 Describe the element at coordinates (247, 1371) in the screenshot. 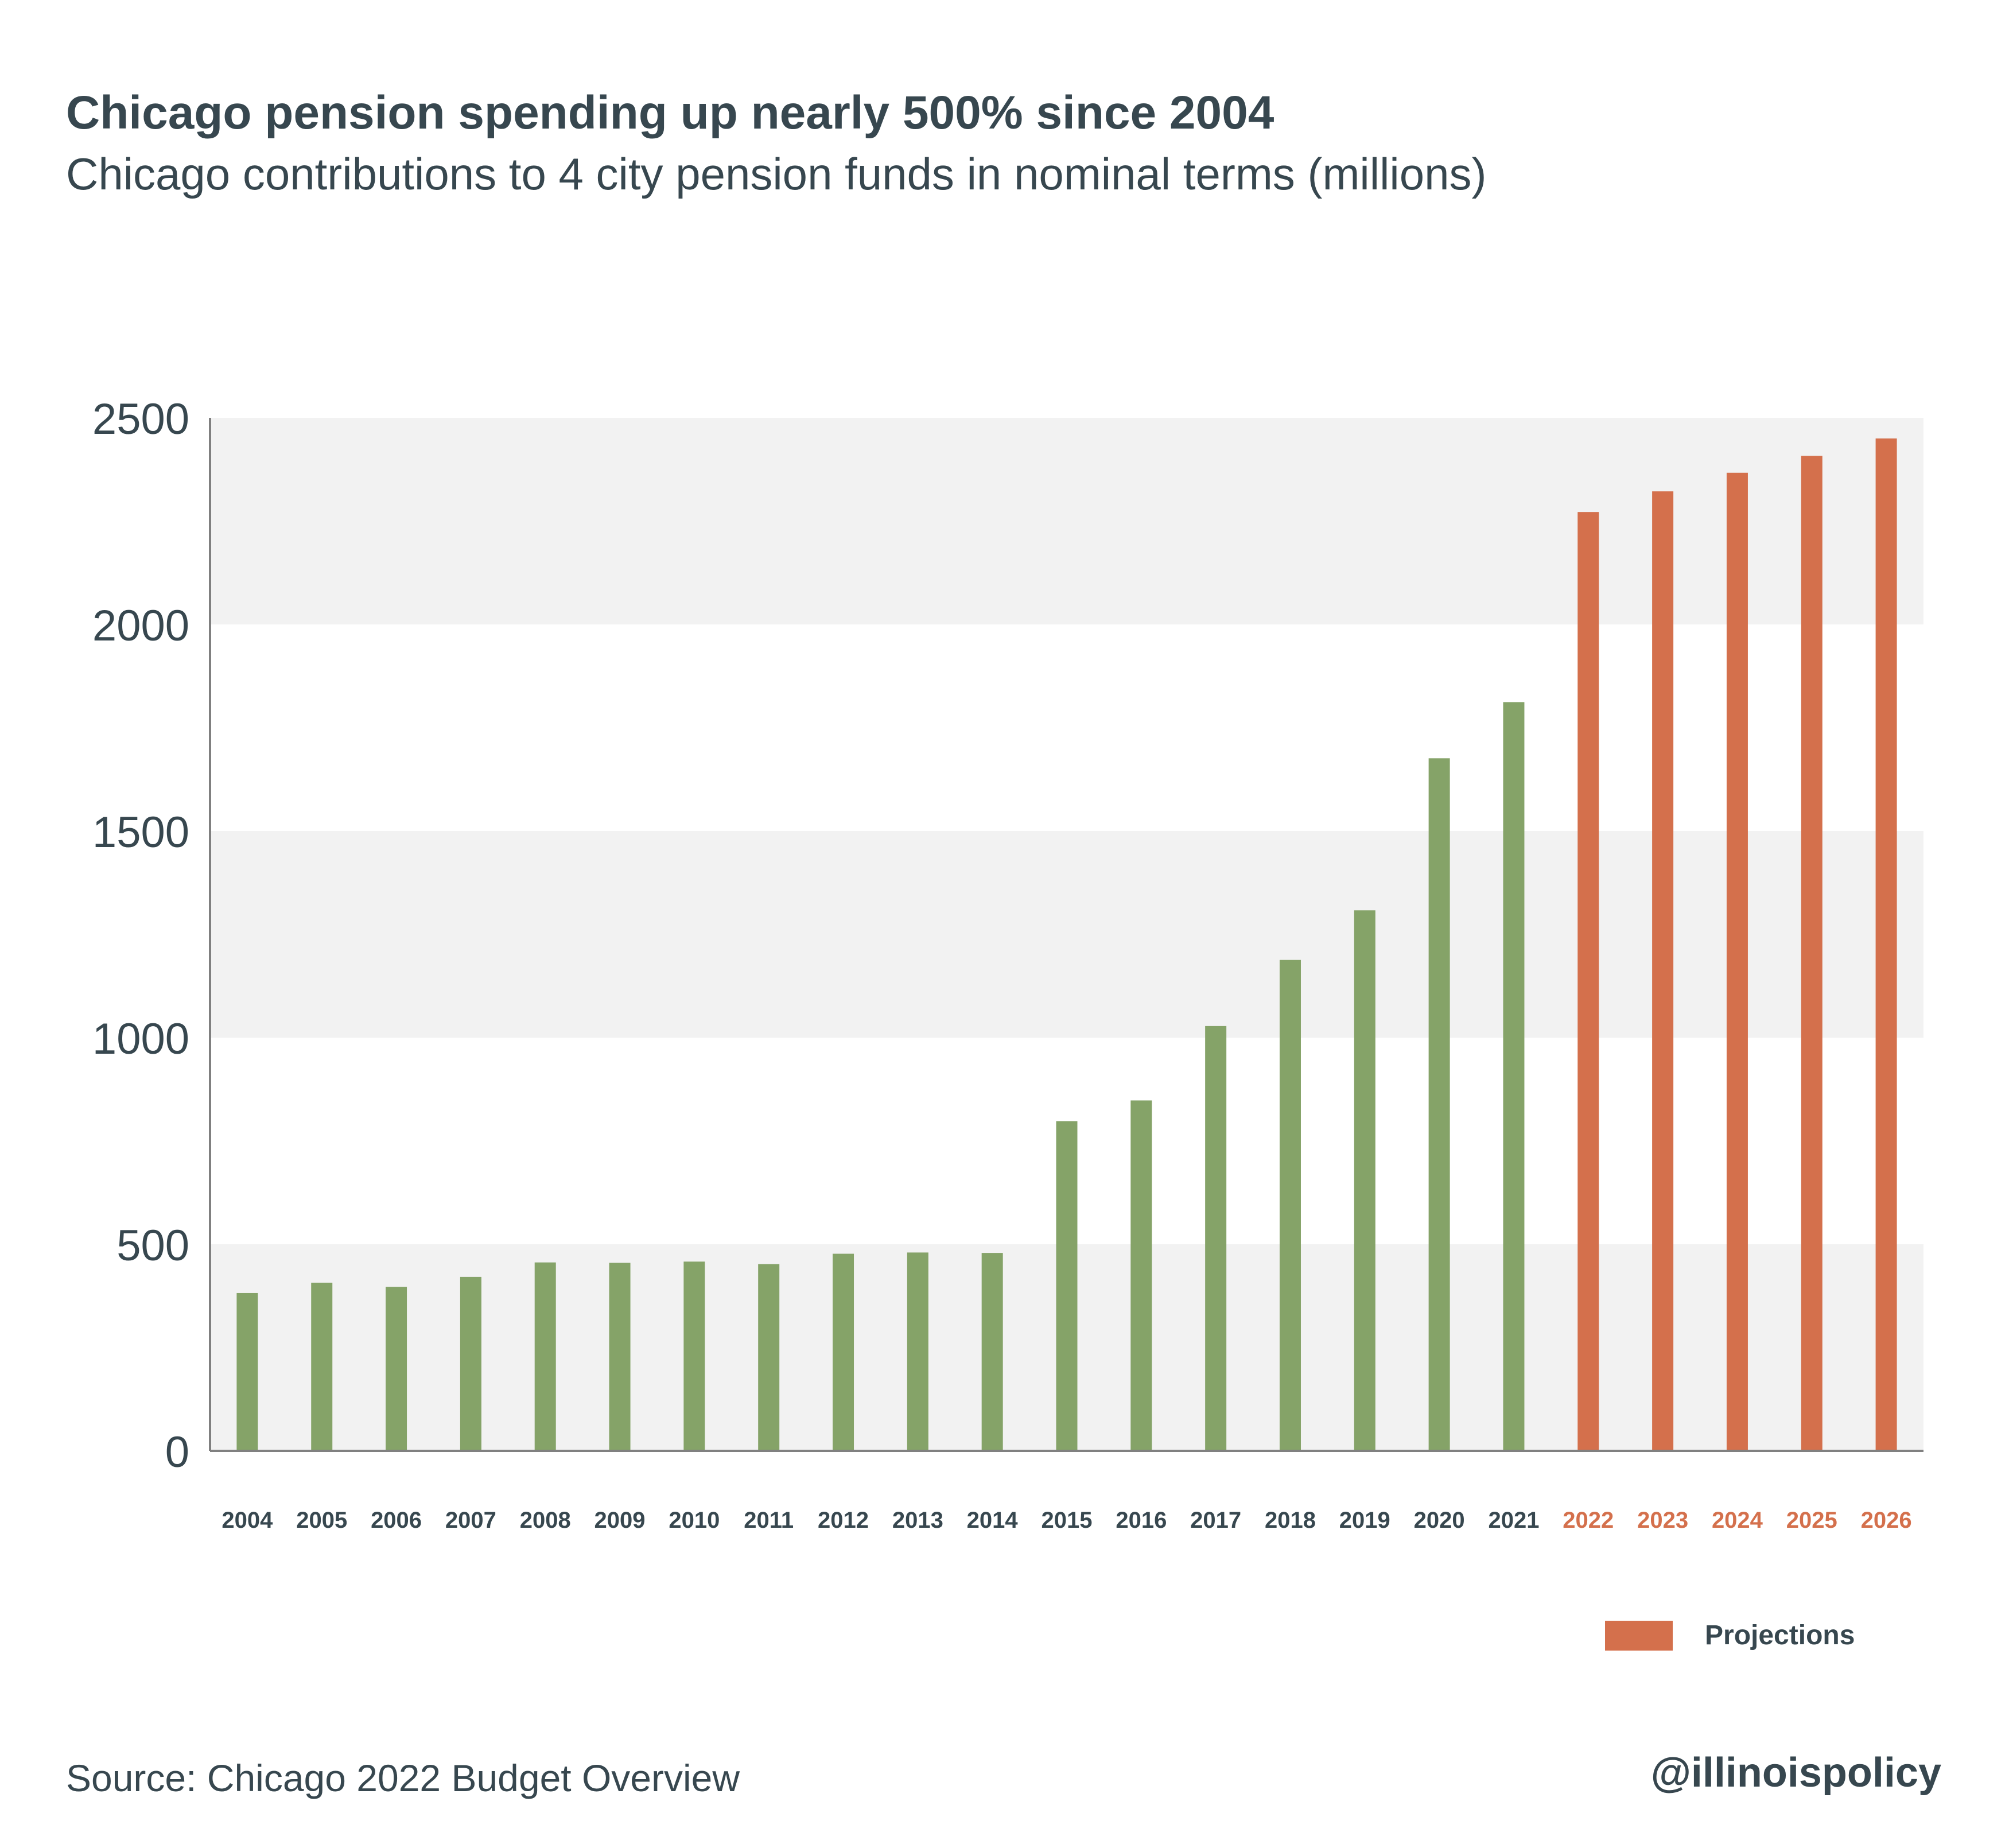

I see `bar-2004` at that location.